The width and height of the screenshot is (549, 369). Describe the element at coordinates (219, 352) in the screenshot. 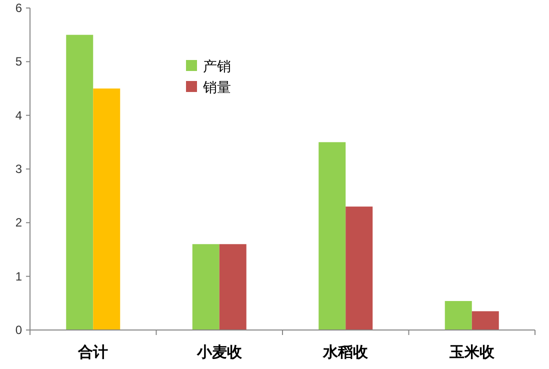

I see `x-tick-label: 小麦收` at that location.